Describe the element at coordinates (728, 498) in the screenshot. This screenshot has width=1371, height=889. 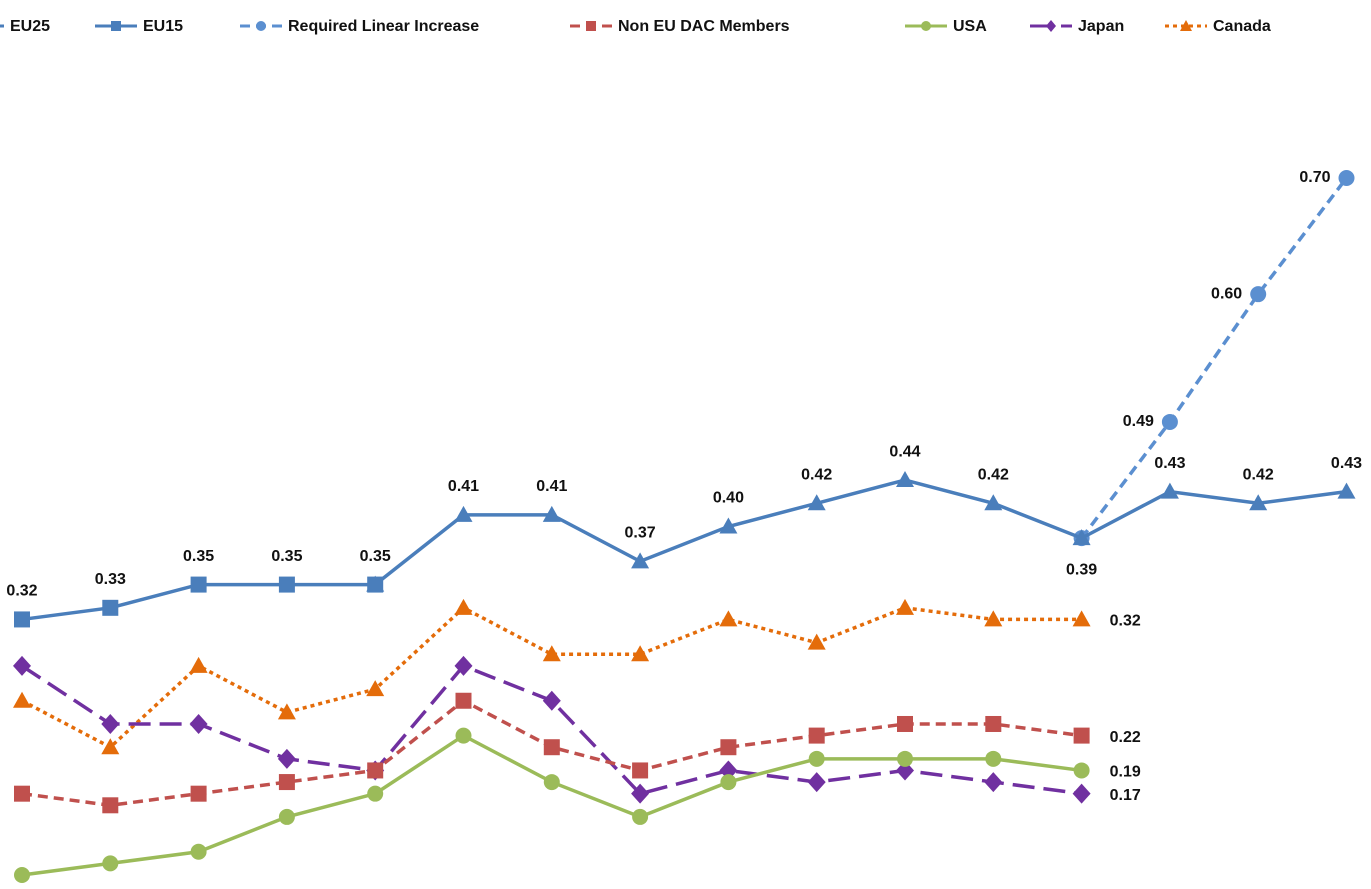
I see `data-label: 0.40` at that location.